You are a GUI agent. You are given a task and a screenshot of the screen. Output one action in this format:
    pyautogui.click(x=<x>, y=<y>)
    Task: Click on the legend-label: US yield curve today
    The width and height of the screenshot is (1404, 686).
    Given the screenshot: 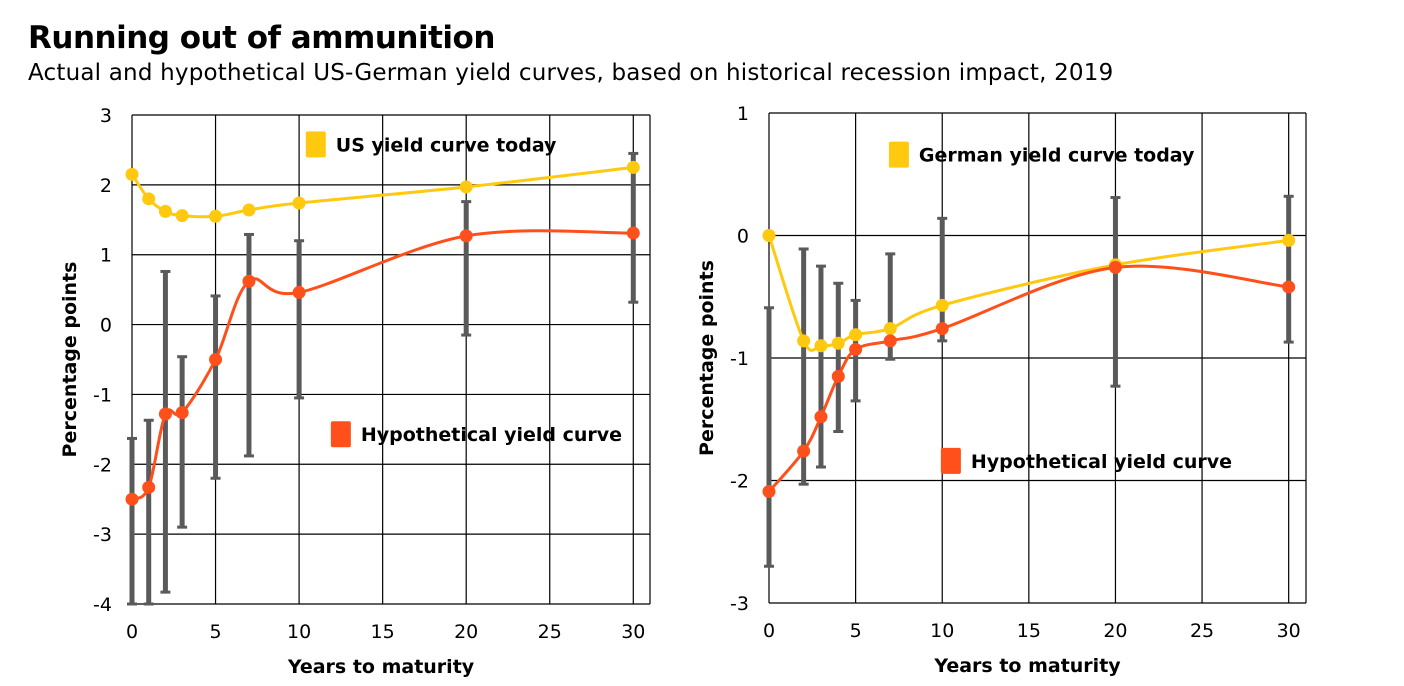 What is the action you would take?
    pyautogui.click(x=446, y=145)
    